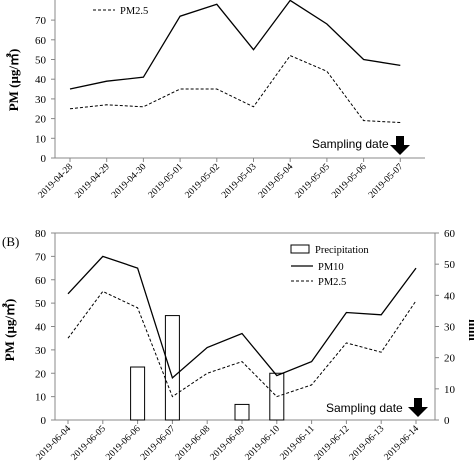  What do you see at coordinates (364, 408) in the screenshot?
I see `panel-b-sampling-date-label: Sampling date` at bounding box center [364, 408].